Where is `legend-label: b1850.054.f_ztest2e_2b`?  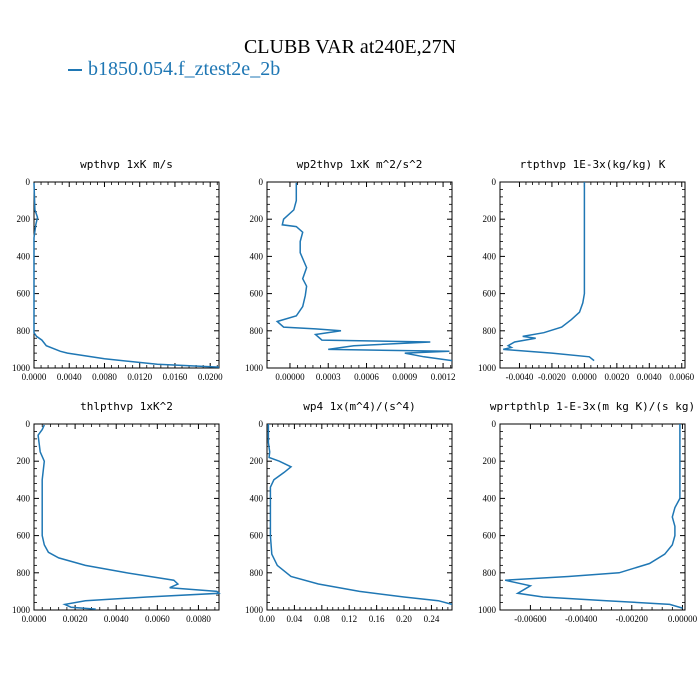
legend-label: b1850.054.f_ztest2e_2b is located at coordinates (184, 69).